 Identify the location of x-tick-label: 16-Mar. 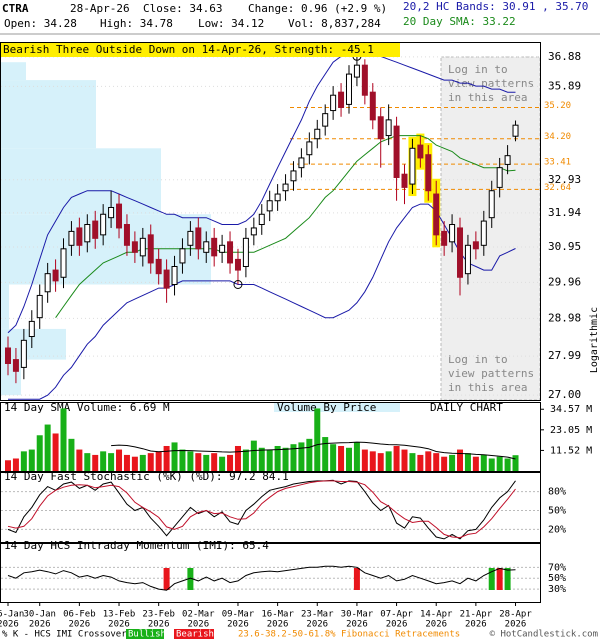
(277, 615).